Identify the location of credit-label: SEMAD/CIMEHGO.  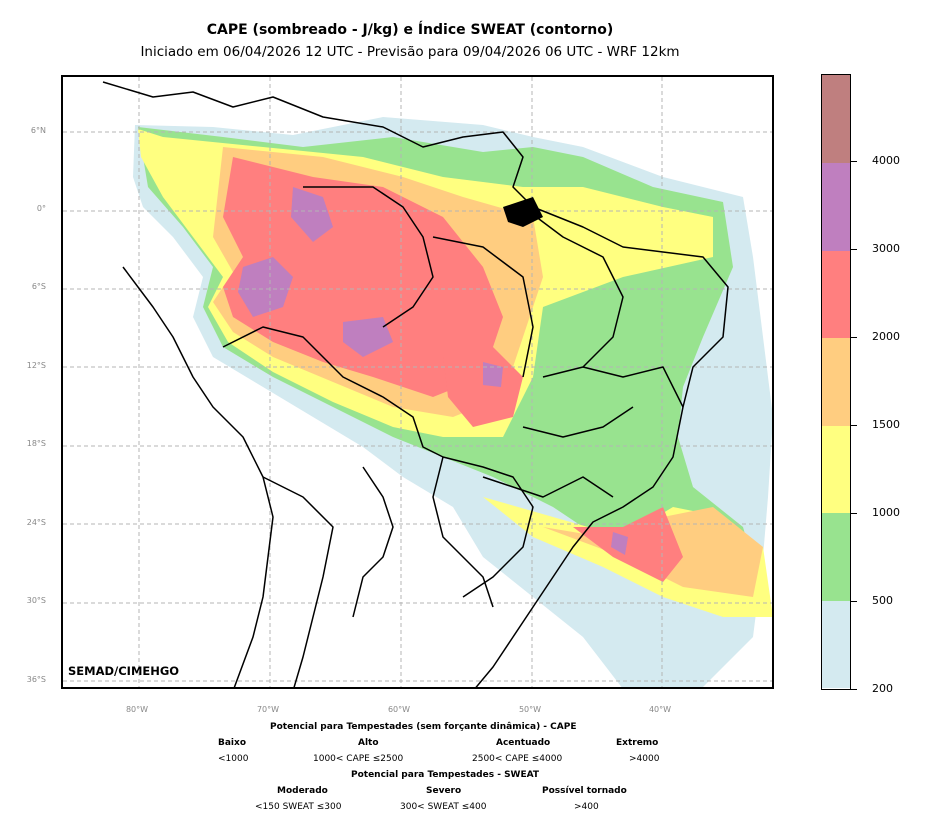
(124, 671).